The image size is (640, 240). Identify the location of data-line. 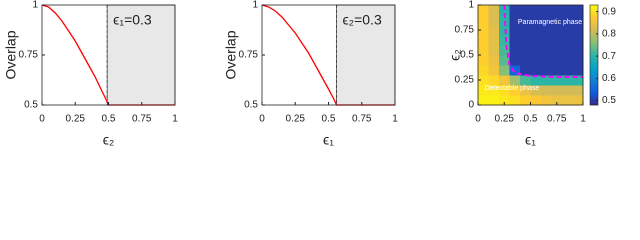
(328, 55).